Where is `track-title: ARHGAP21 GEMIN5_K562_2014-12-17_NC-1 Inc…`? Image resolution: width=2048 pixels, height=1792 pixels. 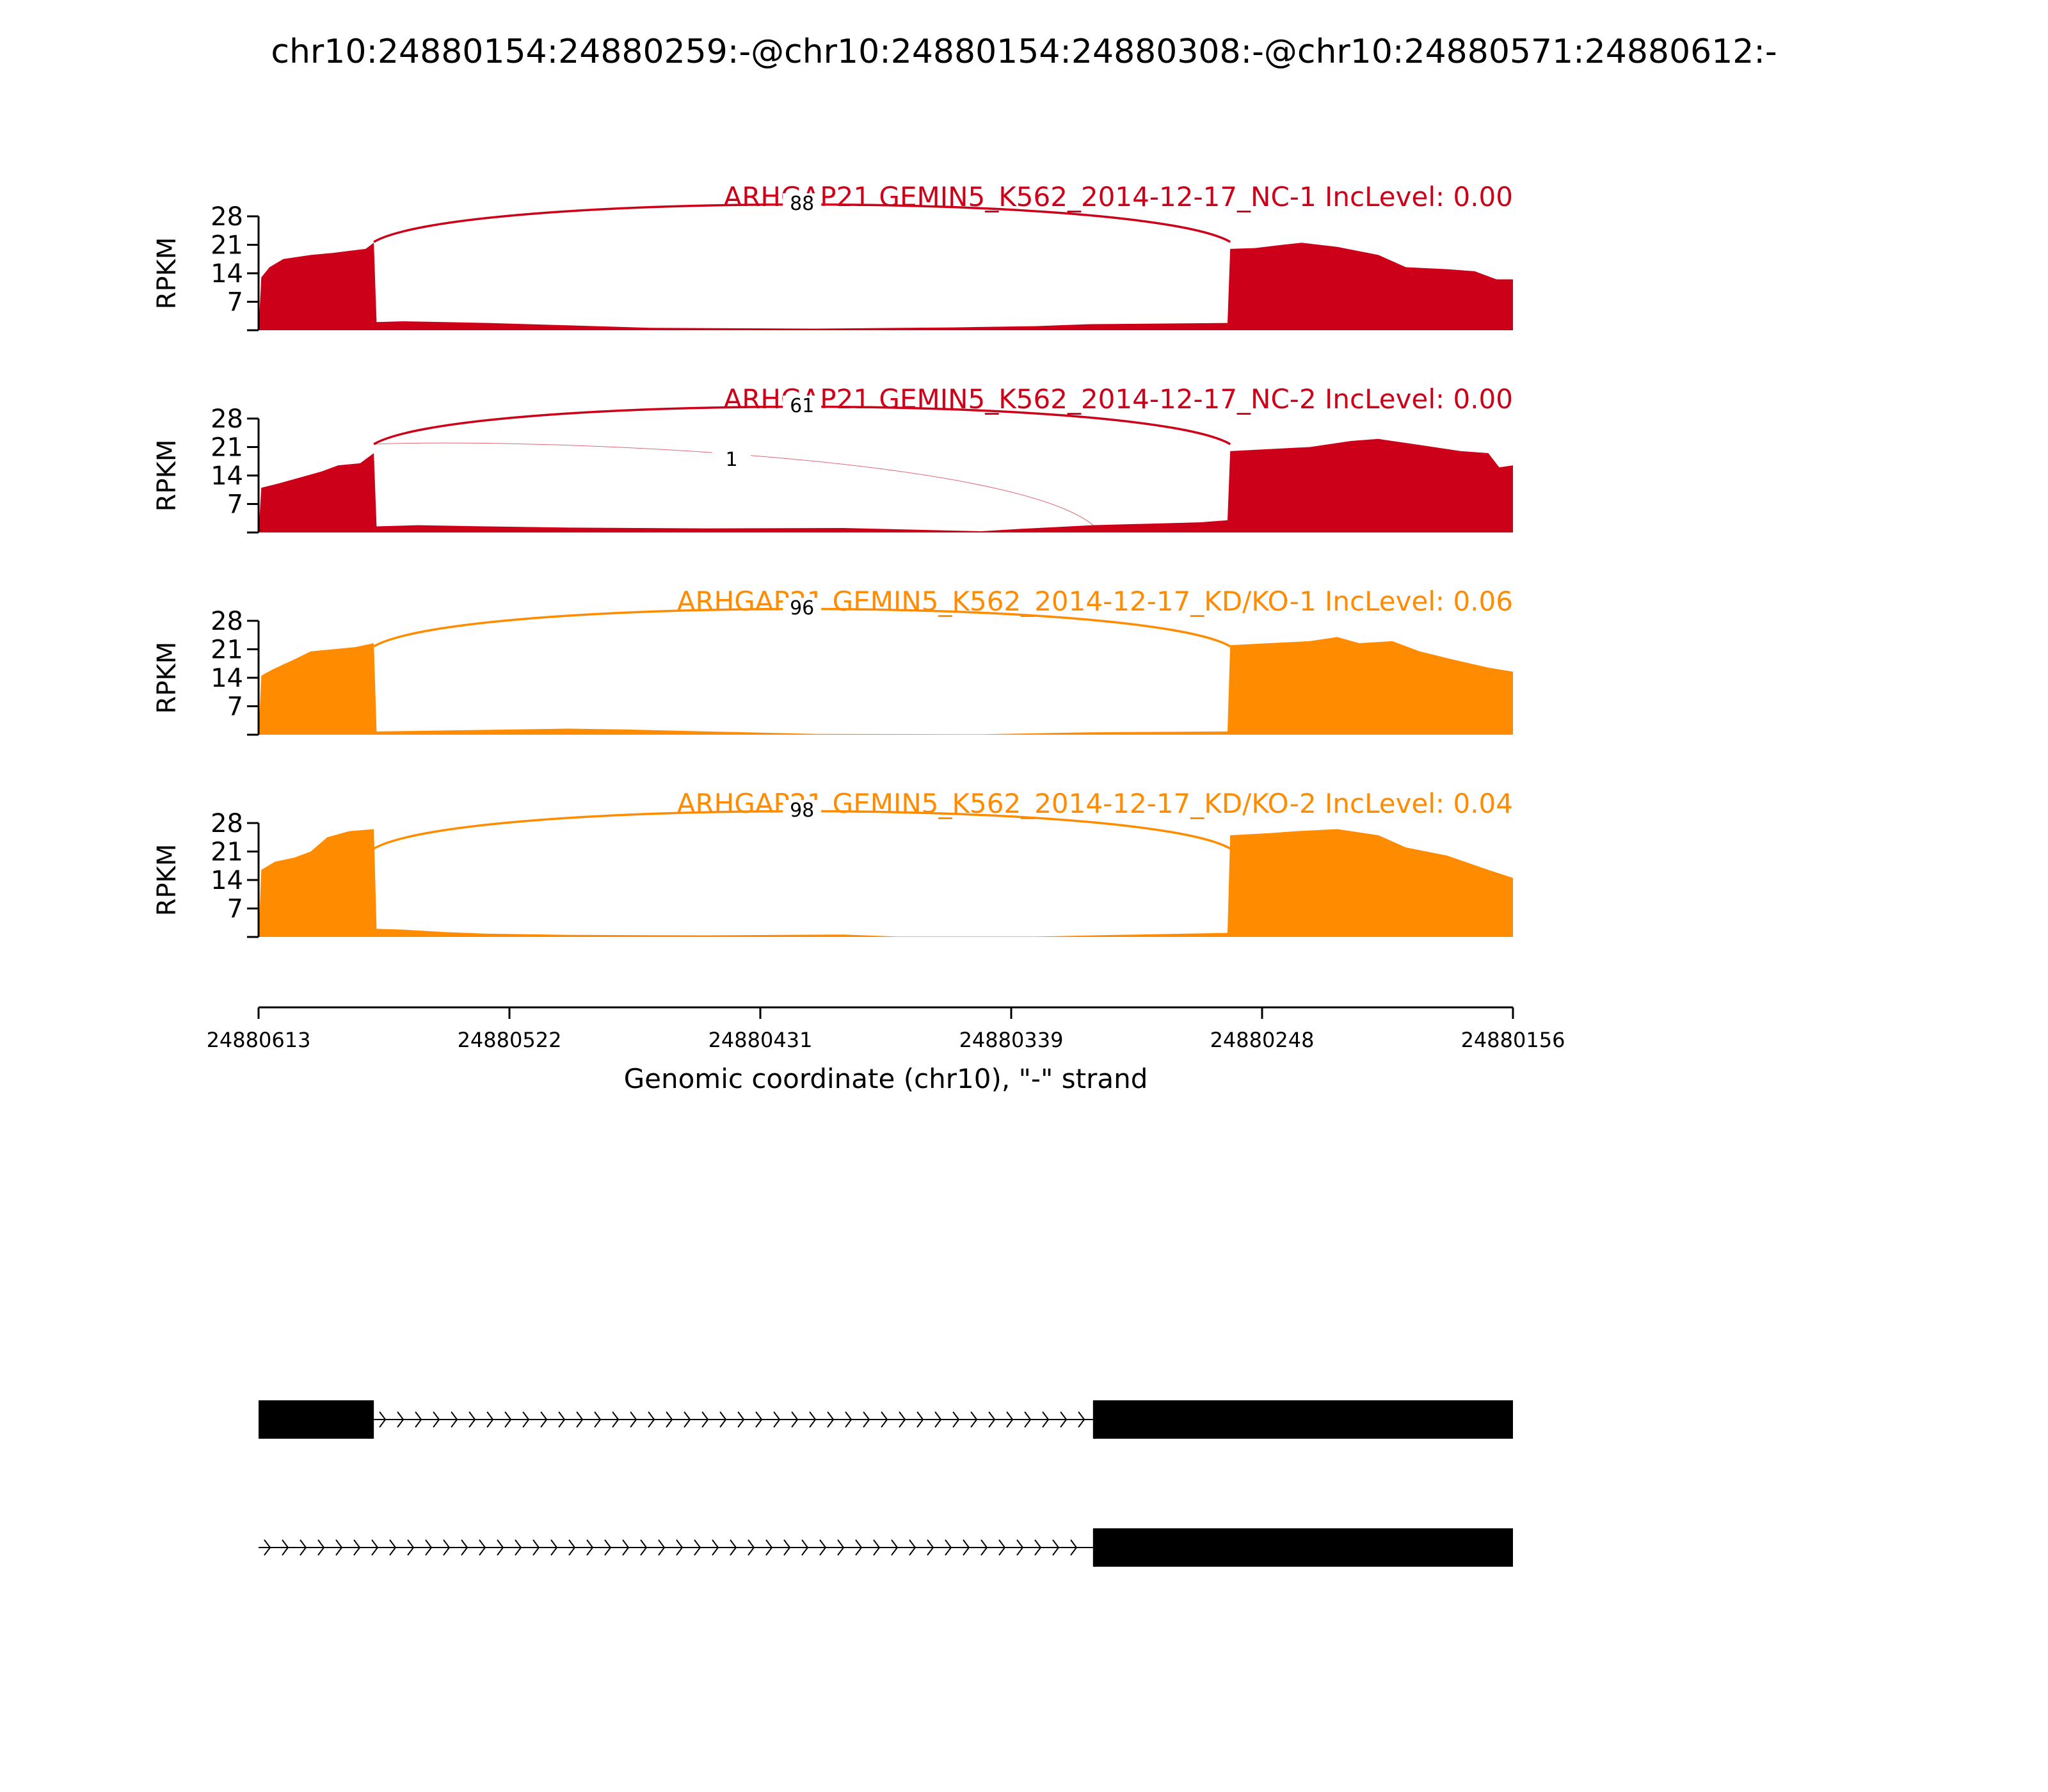 track-title: ARHGAP21 GEMIN5_K562_2014-12-17_NC-1 Inc… is located at coordinates (1118, 196).